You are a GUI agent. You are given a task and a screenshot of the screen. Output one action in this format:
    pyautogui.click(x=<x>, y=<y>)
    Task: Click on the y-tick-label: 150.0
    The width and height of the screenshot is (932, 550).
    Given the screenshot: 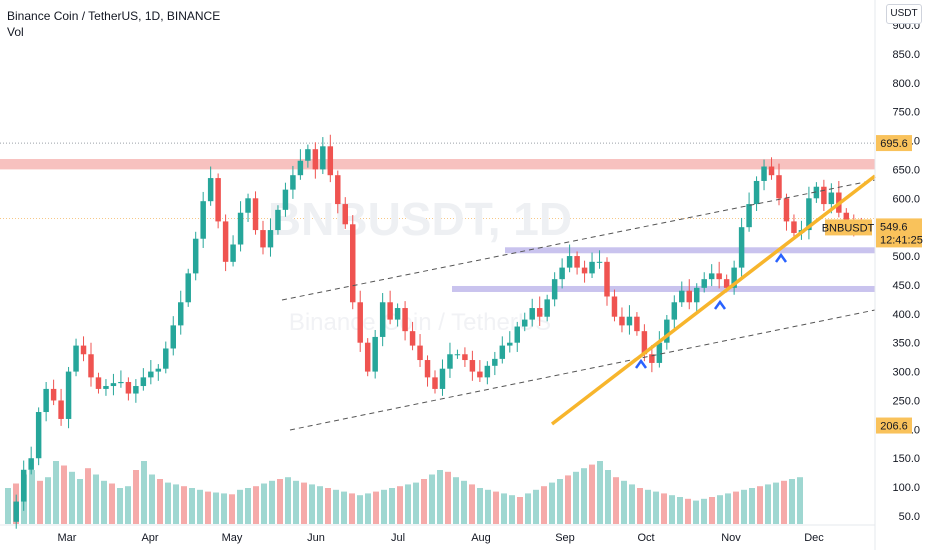 What is the action you would take?
    pyautogui.click(x=906, y=459)
    